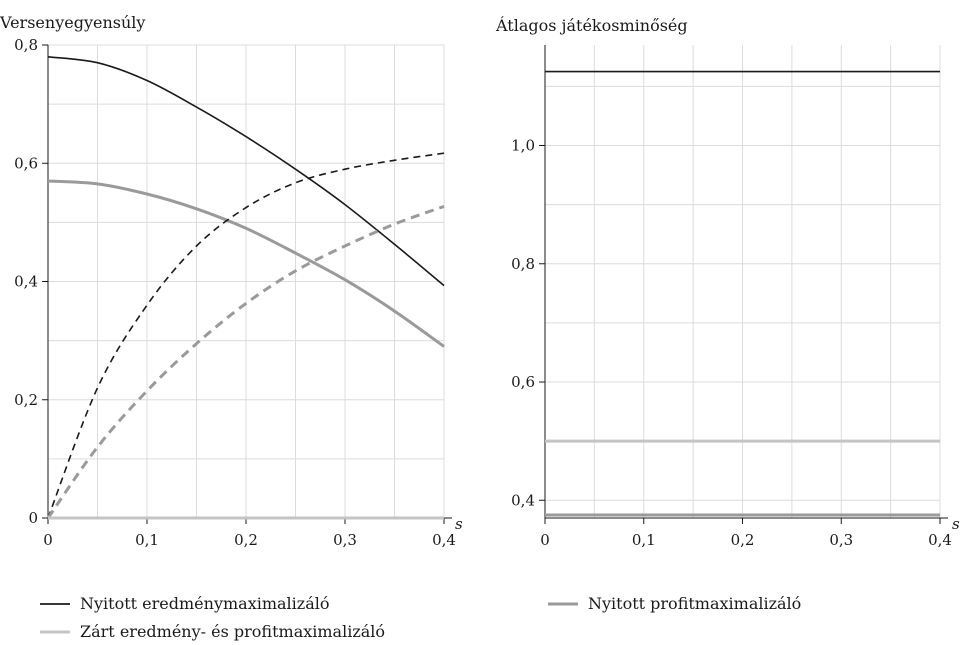 The height and width of the screenshot is (645, 975). Describe the element at coordinates (694, 603) in the screenshot. I see `legend-label-open-profit: Nyitott profitmaximalizáló` at that location.